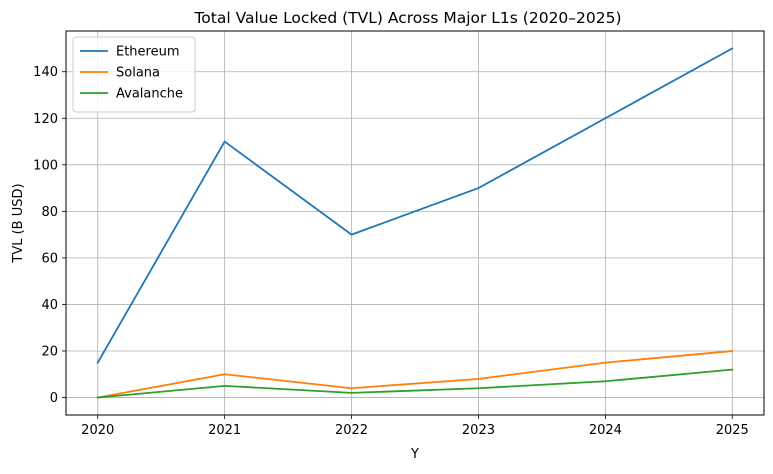  What do you see at coordinates (415, 426) in the screenshot?
I see `x-axis: 2020 2021 2022 2023 2024 2025` at bounding box center [415, 426].